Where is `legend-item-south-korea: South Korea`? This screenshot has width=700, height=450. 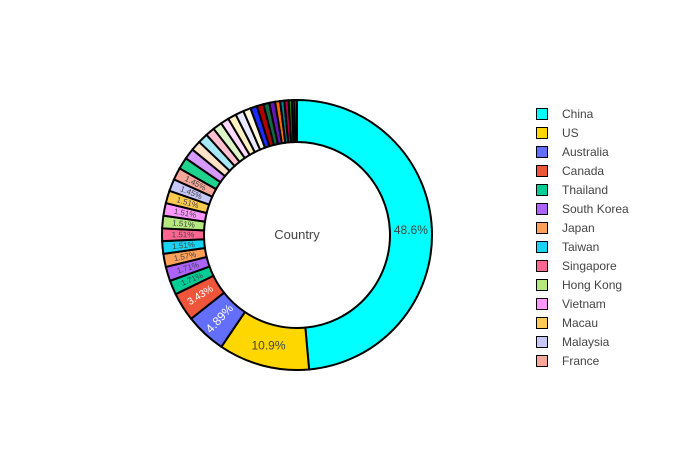
legend-item-south-korea: South Korea is located at coordinates (582, 208).